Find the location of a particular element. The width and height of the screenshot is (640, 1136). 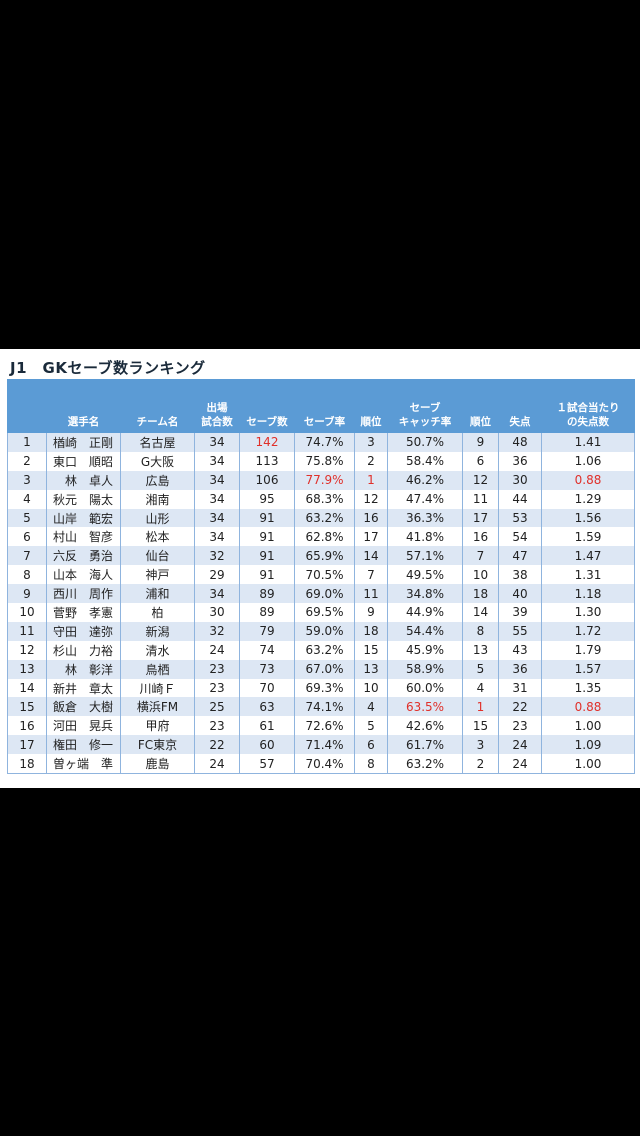

table-row: 13 林 彰洋 鳥栖 23 73 67.0% 13 58.9% 5 36 1.57 is located at coordinates (321, 669).